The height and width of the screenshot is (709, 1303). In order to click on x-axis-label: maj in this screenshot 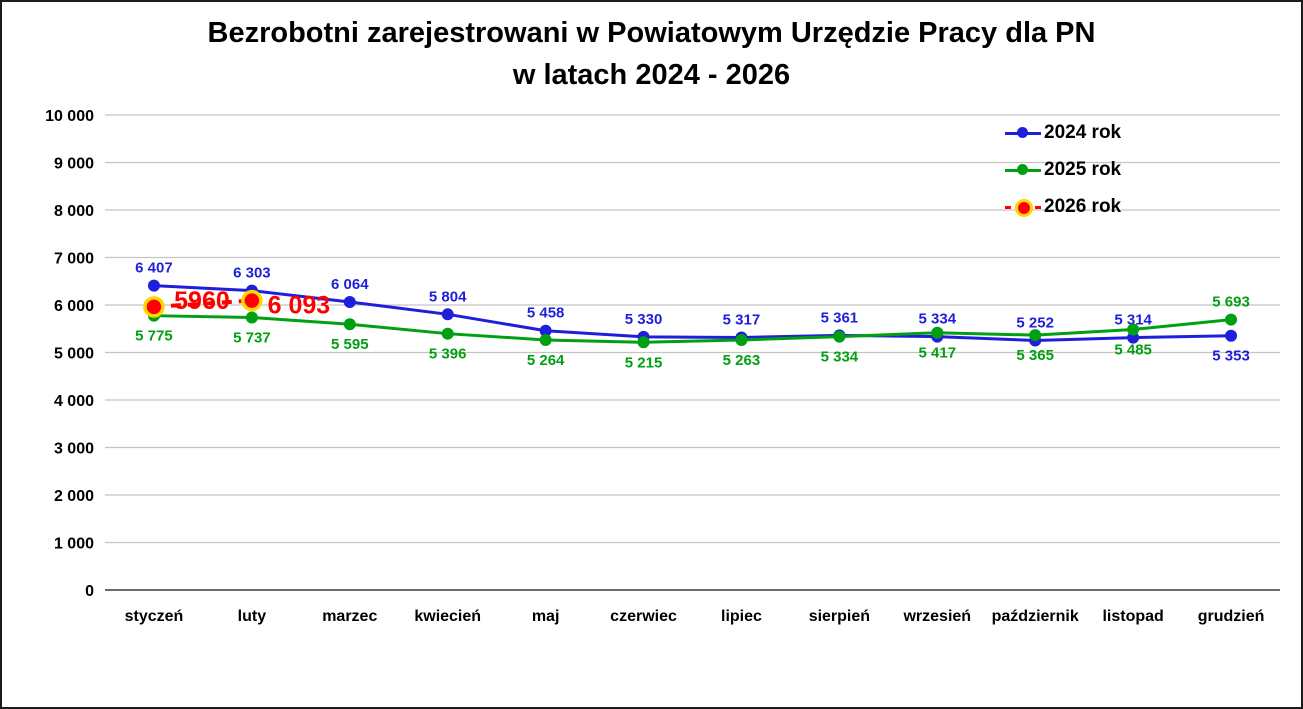, I will do `click(546, 616)`.